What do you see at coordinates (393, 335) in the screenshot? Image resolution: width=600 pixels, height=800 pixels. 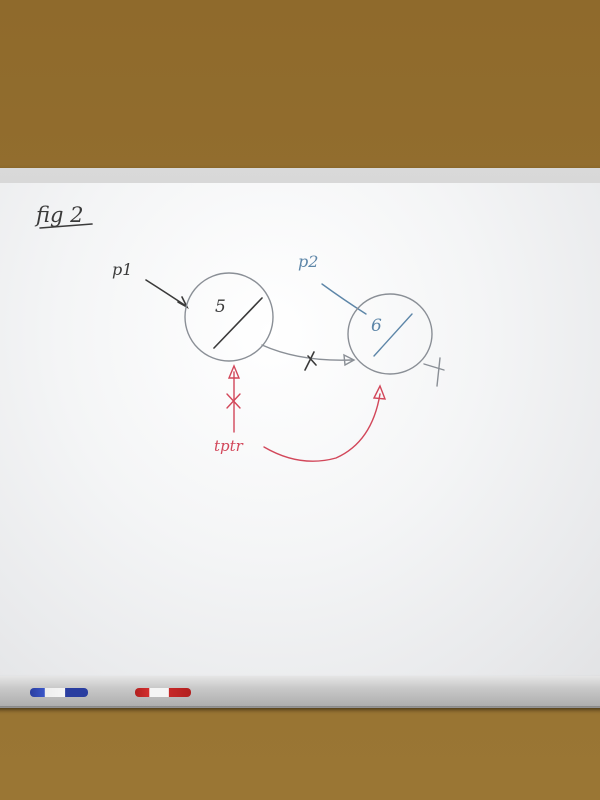 I see `node-2-divider` at bounding box center [393, 335].